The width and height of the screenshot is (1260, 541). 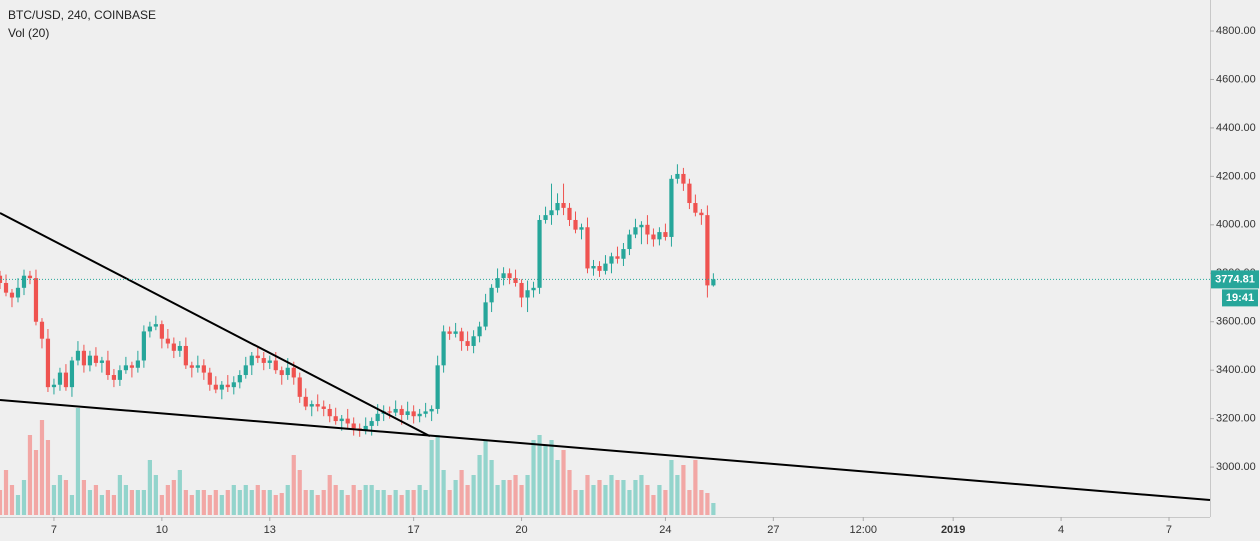 What do you see at coordinates (270, 530) in the screenshot?
I see `x-tick-label: 13` at bounding box center [270, 530].